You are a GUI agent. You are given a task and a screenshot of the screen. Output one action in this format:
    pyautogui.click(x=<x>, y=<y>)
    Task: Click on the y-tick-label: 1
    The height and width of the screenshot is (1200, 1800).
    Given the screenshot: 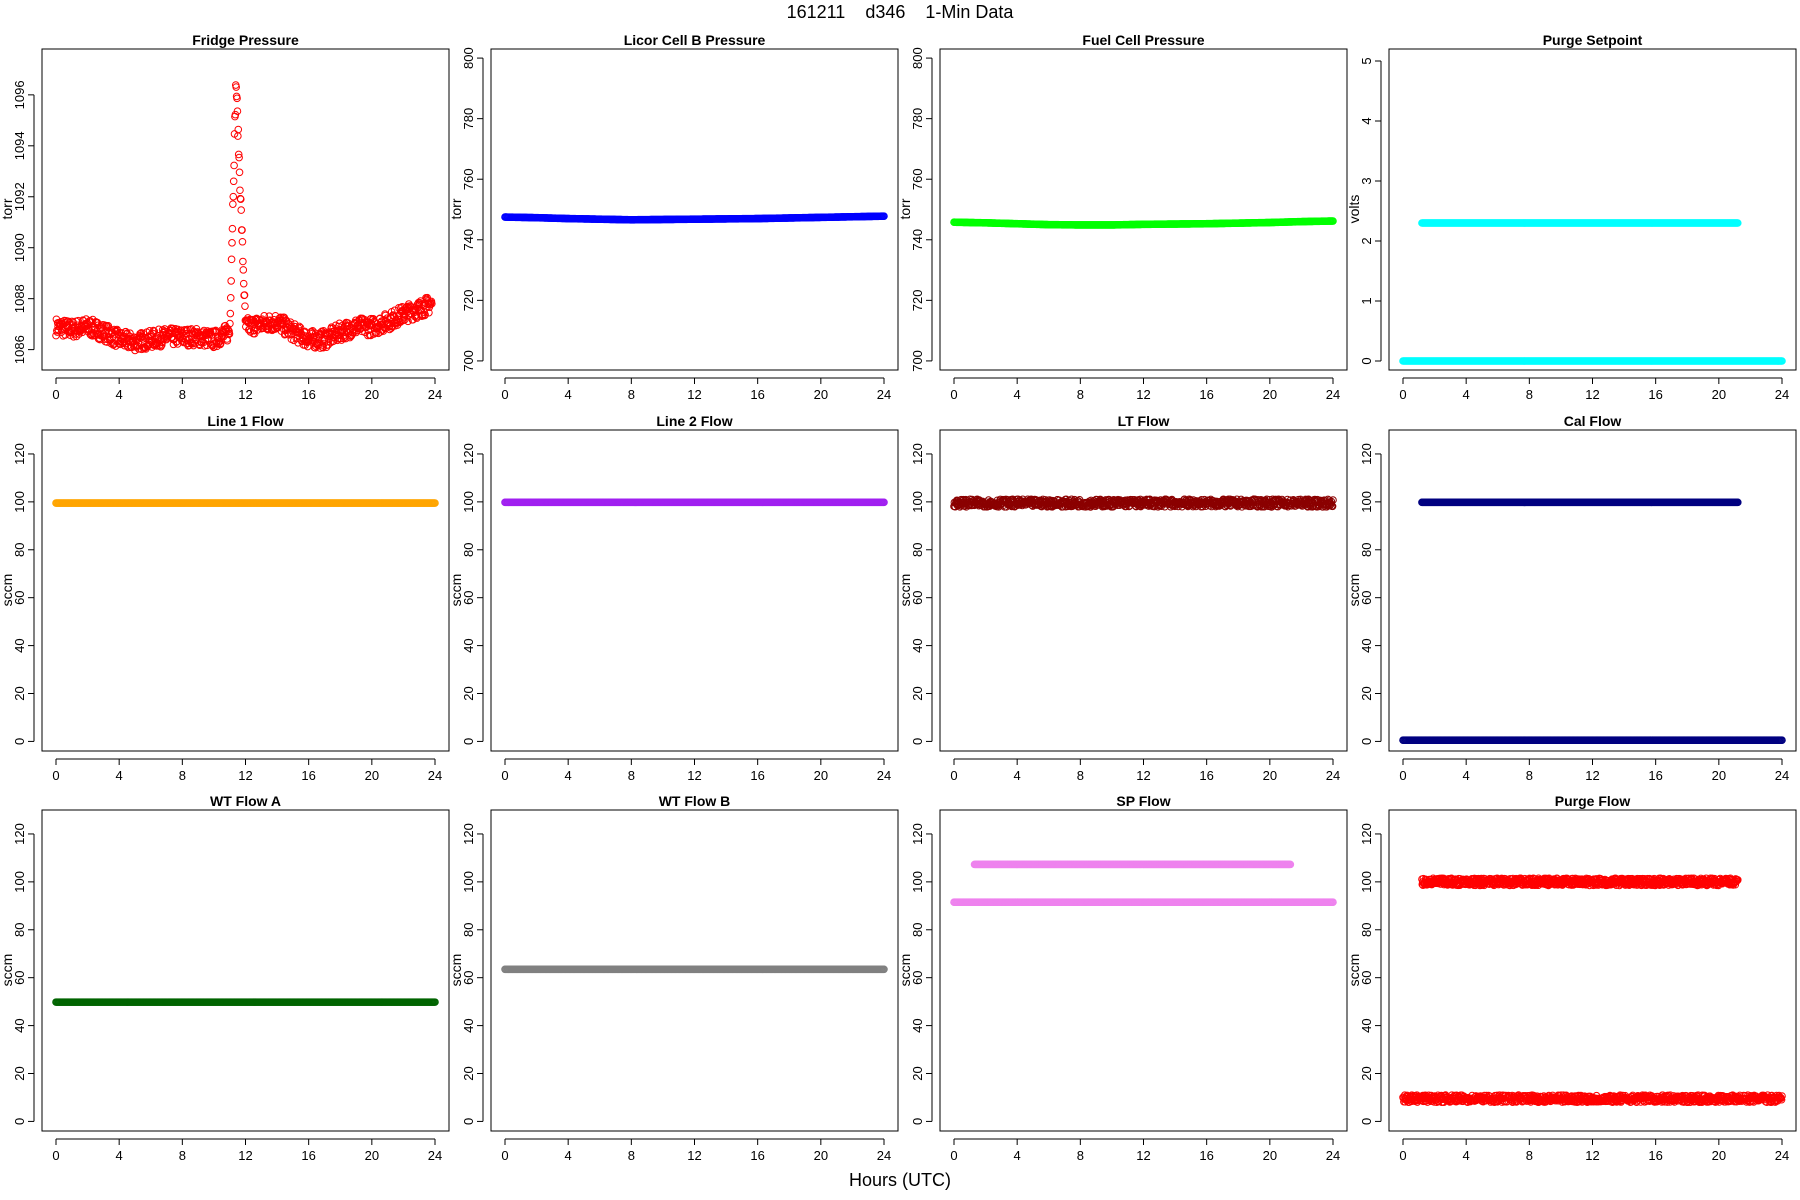 What is the action you would take?
    pyautogui.click(x=1366, y=300)
    